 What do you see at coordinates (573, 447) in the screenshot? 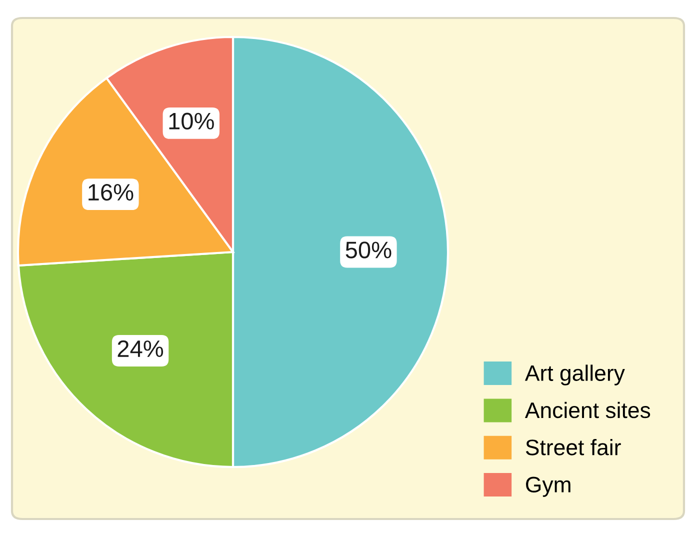
I see `legend-label: Street fair` at bounding box center [573, 447].